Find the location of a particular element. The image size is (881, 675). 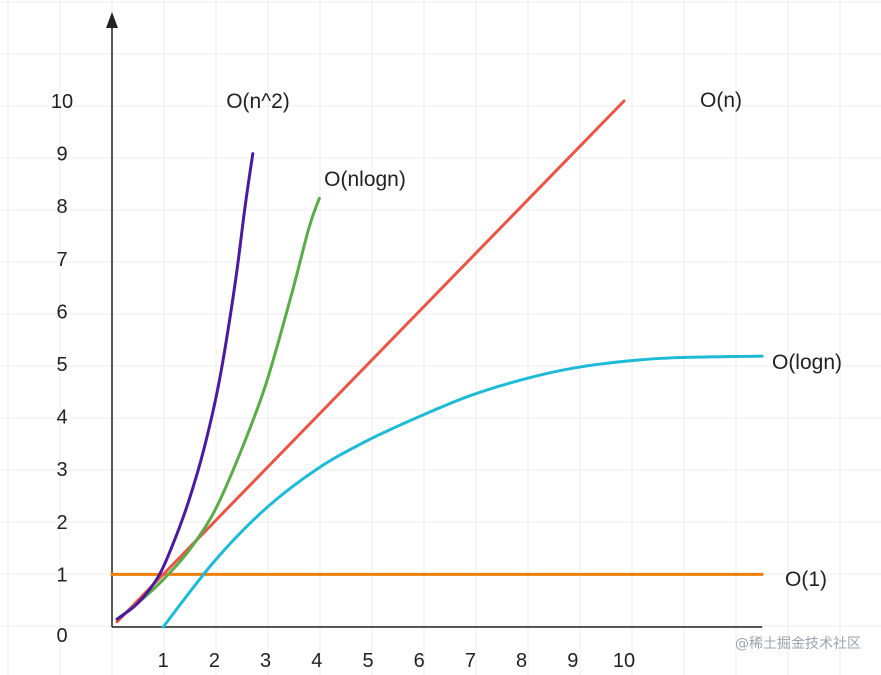

y-tick-labels: 0 1 2 3 4 5 6 7 8 9 10 is located at coordinates (62, 369).